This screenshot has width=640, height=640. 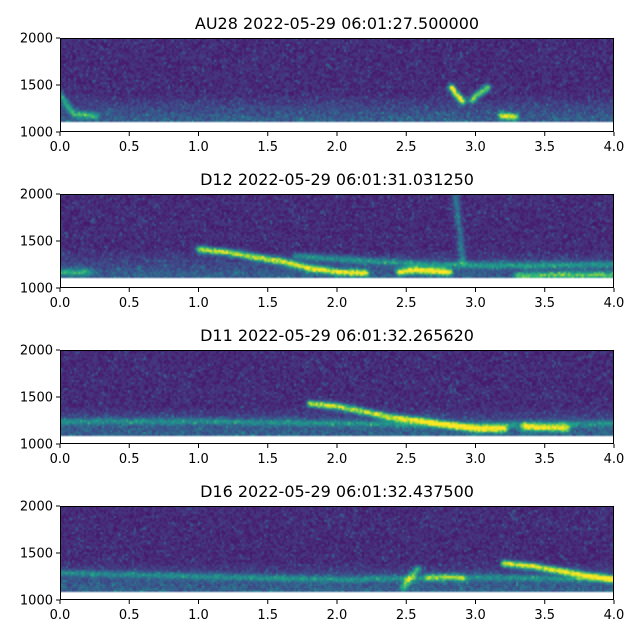 What do you see at coordinates (337, 23) in the screenshot?
I see `panel-title: AU28 2022-05-29 06:01:27.500000` at bounding box center [337, 23].